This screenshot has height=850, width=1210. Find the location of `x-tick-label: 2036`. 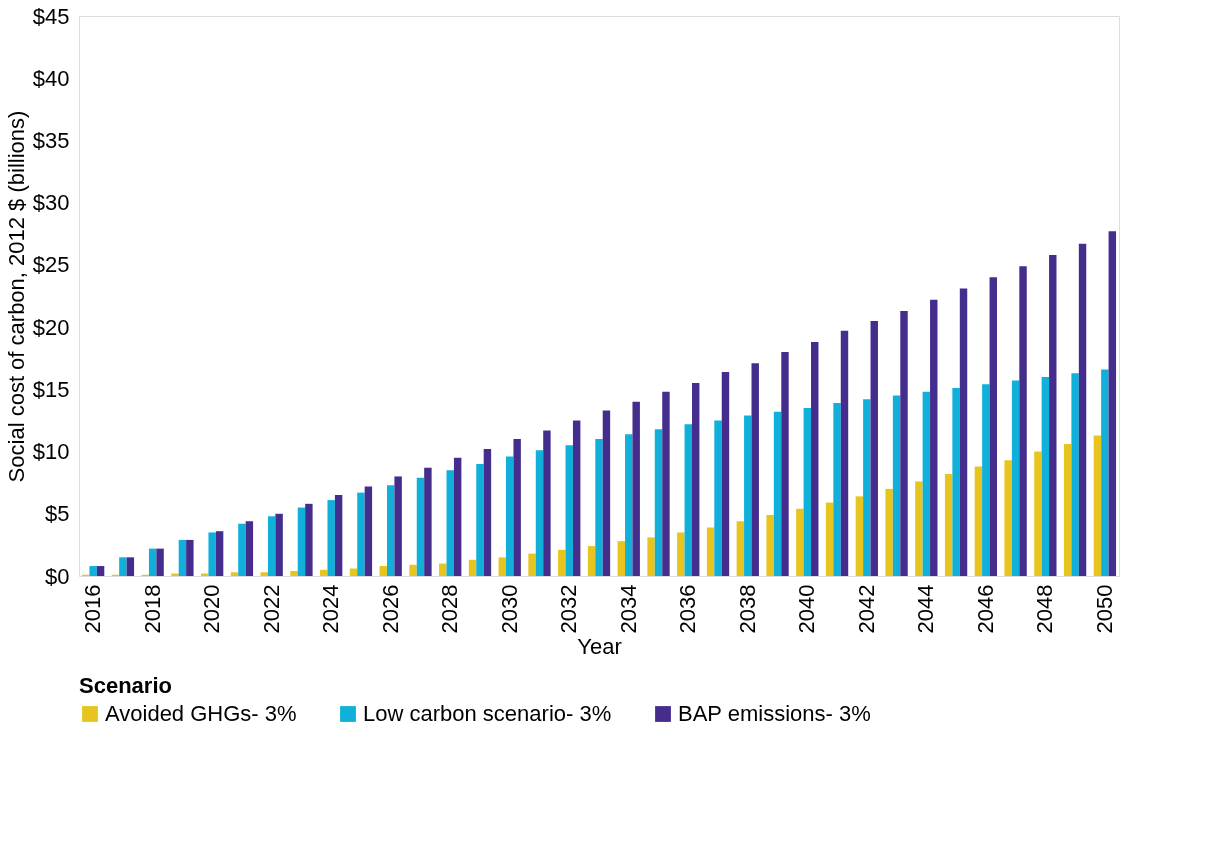

x-tick-label: 2036 is located at coordinates (688, 609).